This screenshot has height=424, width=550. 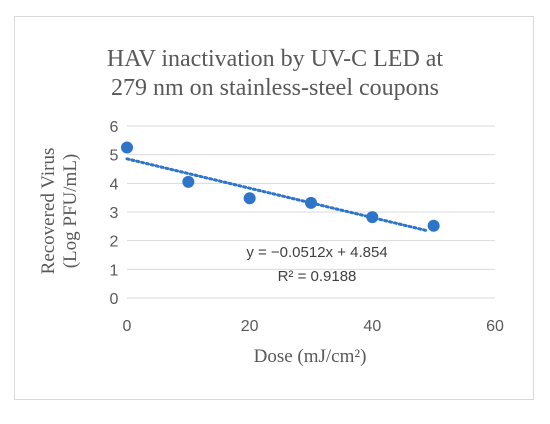 What do you see at coordinates (310, 356) in the screenshot?
I see `x-axis-label: Dose (mJ/cm²)` at bounding box center [310, 356].